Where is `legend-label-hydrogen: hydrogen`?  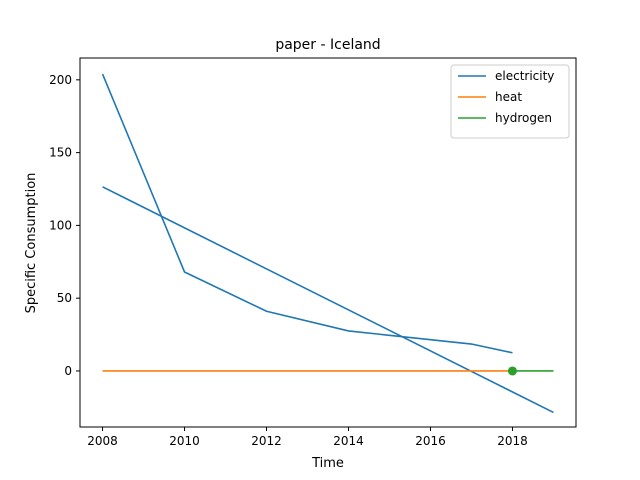
legend-label-hydrogen: hydrogen is located at coordinates (523, 118).